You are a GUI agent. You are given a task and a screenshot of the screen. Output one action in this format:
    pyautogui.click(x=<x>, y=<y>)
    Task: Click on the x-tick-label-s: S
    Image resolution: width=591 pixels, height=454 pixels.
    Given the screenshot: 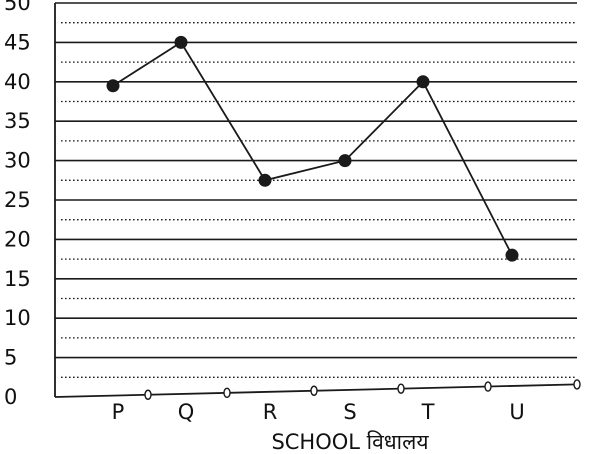 What is the action you would take?
    pyautogui.click(x=349, y=412)
    